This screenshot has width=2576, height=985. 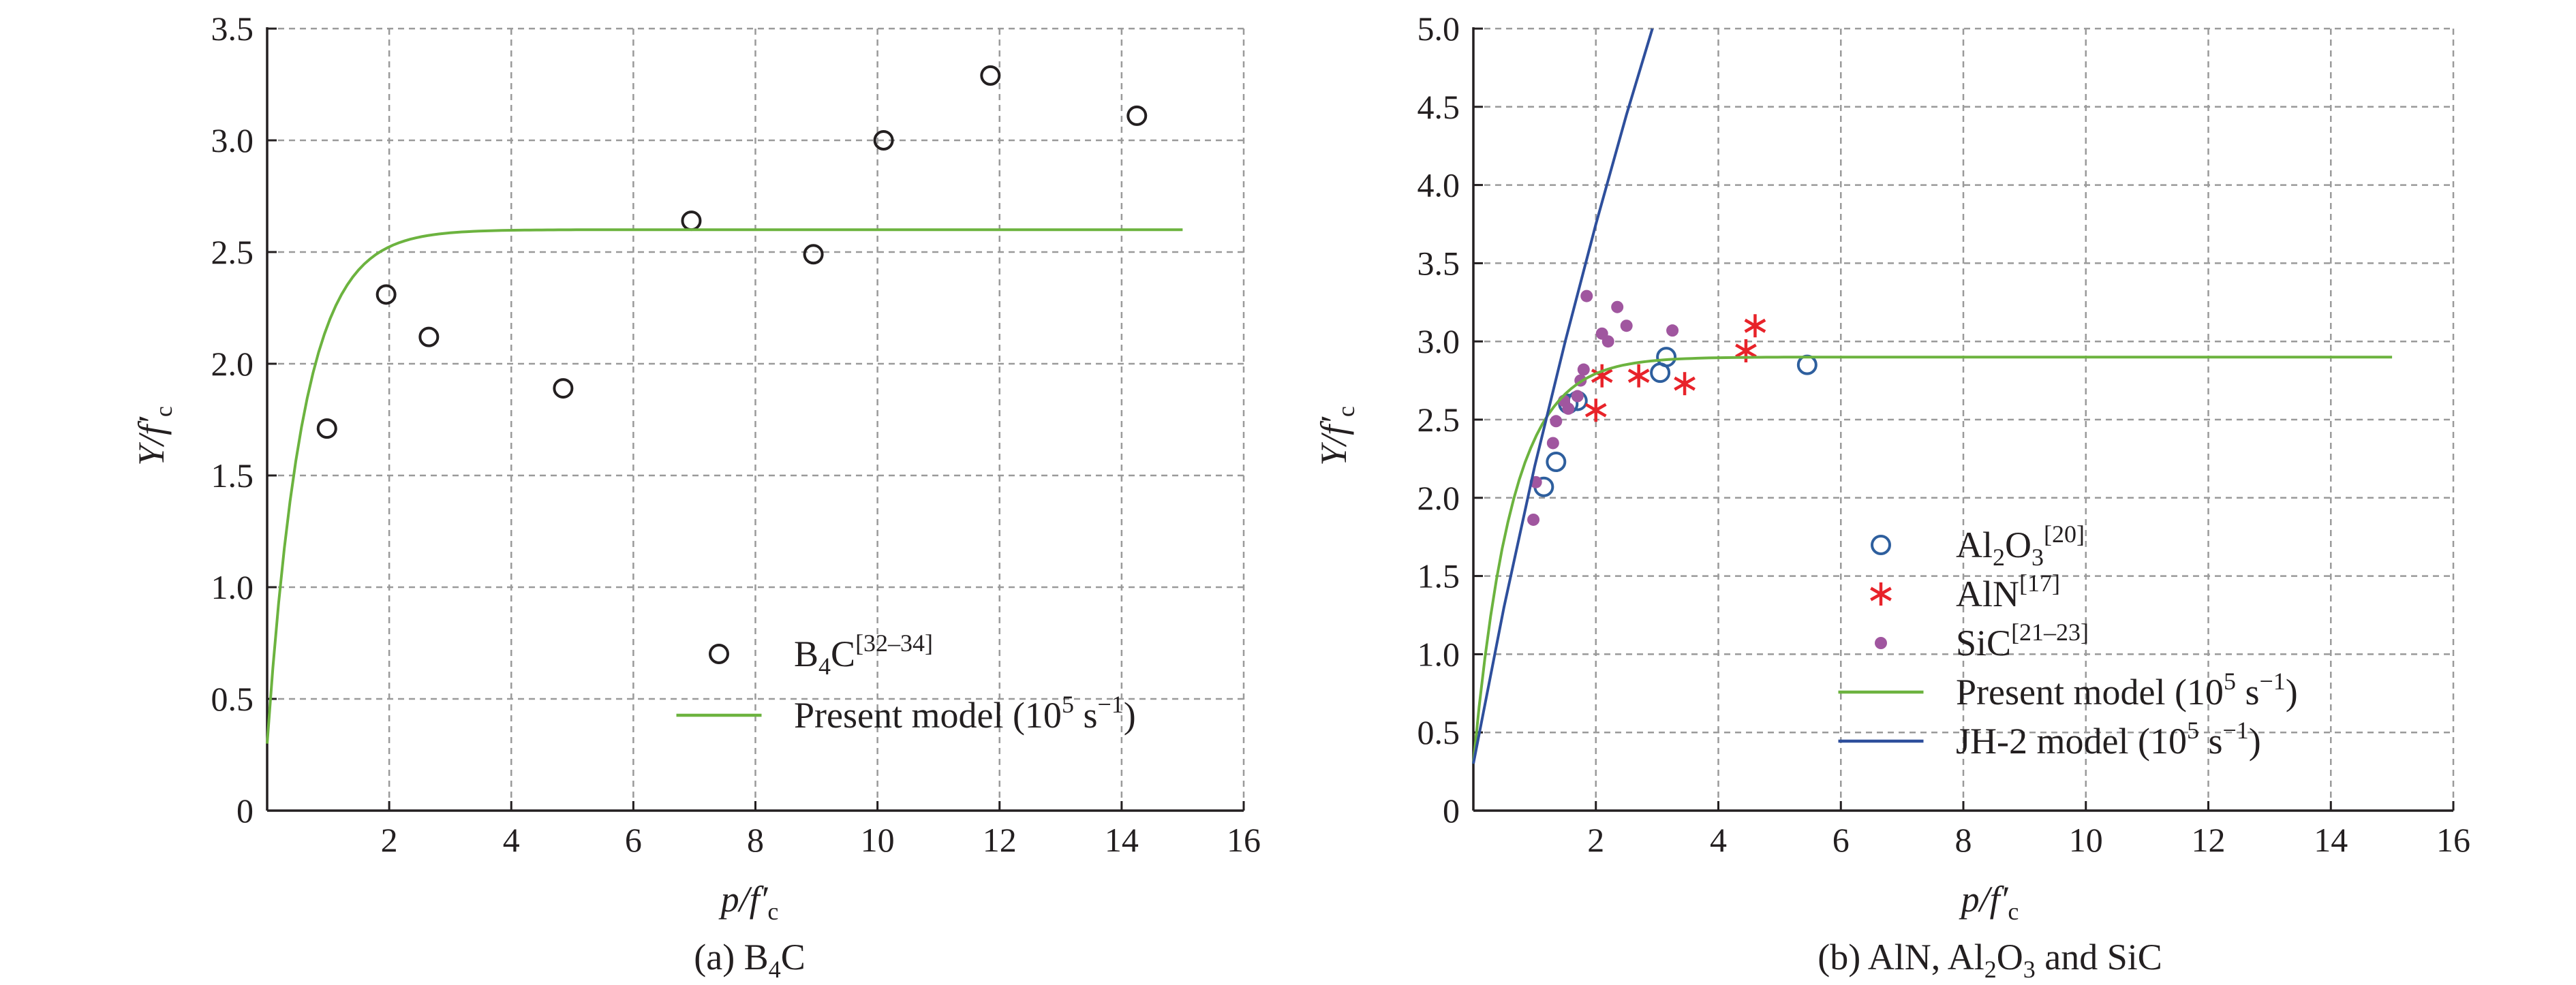 What do you see at coordinates (1990, 960) in the screenshot?
I see `b-caption: (b) AlN, Al2O3 and SiC` at bounding box center [1990, 960].